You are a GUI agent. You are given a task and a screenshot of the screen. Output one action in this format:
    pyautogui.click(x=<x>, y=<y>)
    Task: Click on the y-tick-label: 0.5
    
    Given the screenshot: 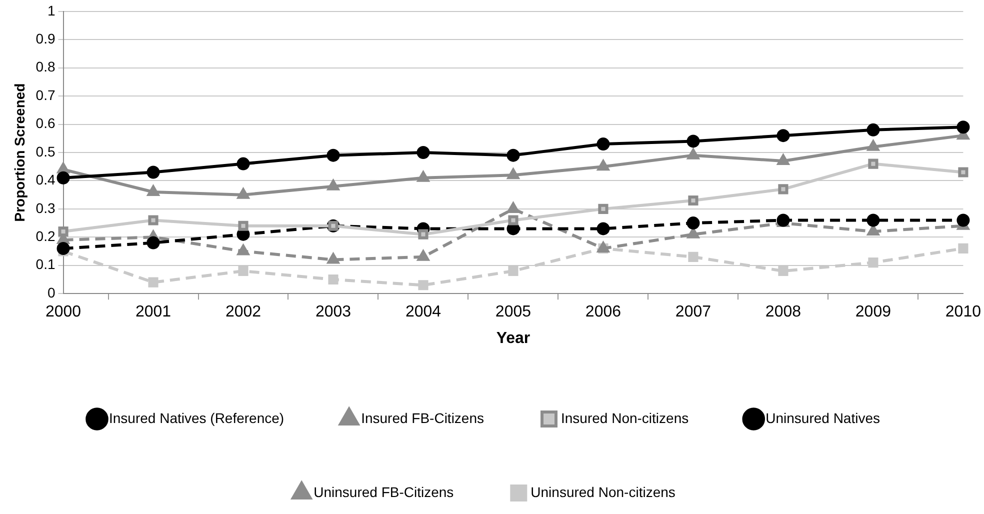 What is the action you would take?
    pyautogui.click(x=46, y=151)
    